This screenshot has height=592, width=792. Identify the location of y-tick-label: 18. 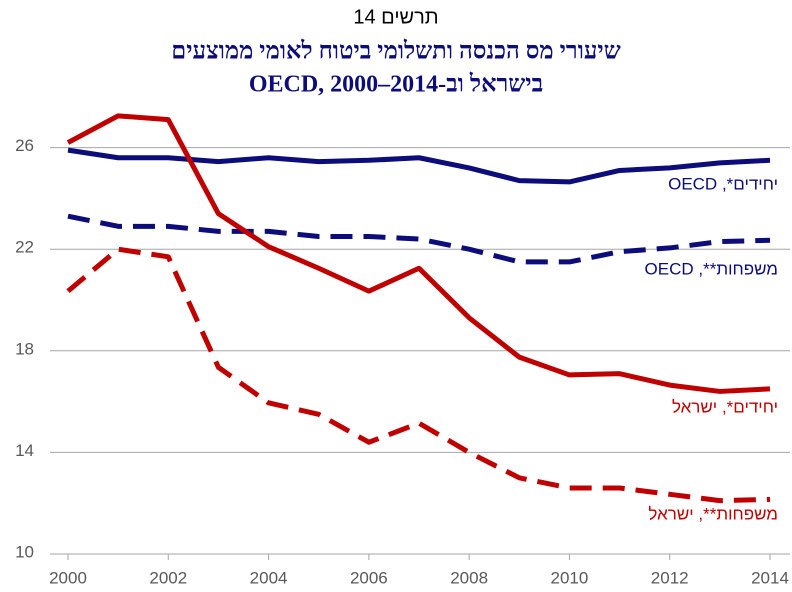
(24, 348).